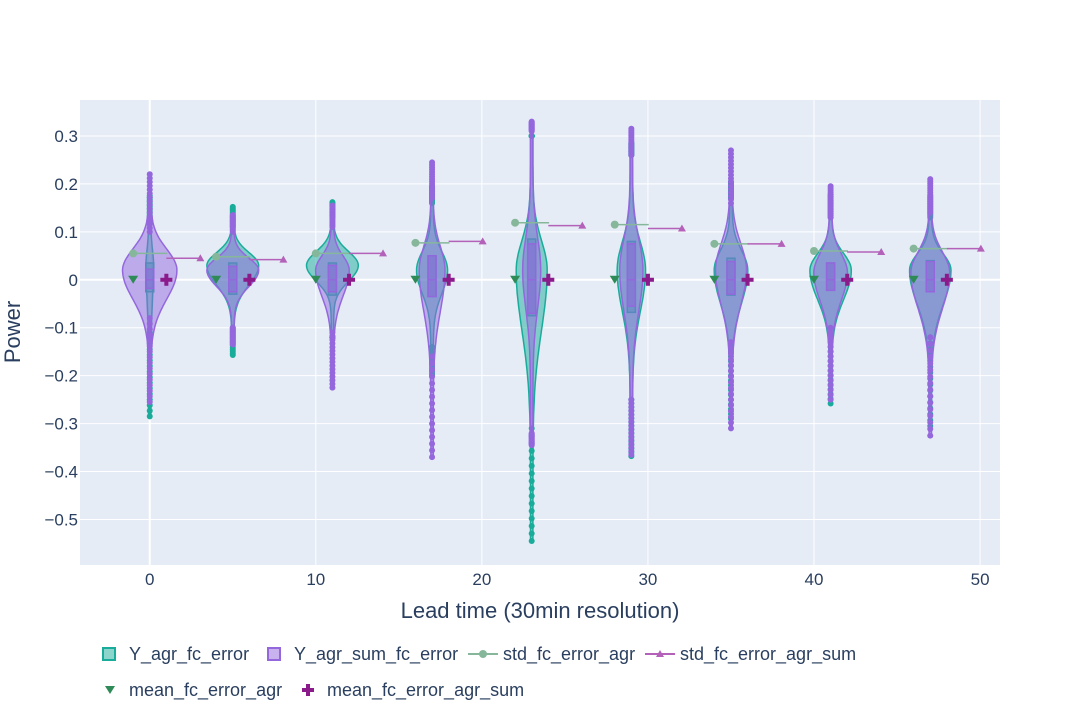 This screenshot has width=1080, height=720. I want to click on x-axis-title: Lead time (30min resolution), so click(540, 610).